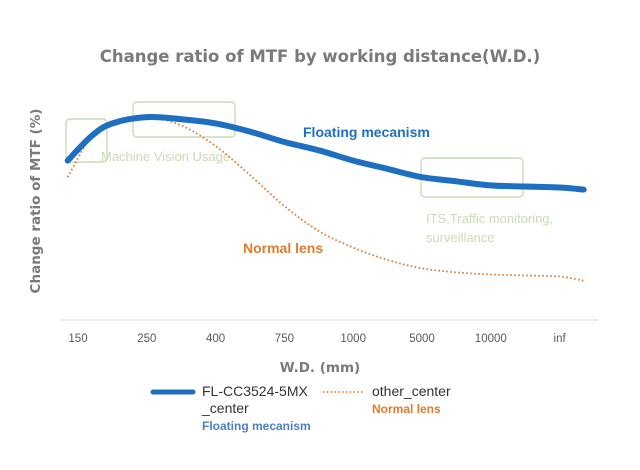  I want to click on legend-item-normal: other_center Normal lens, so click(385, 400).